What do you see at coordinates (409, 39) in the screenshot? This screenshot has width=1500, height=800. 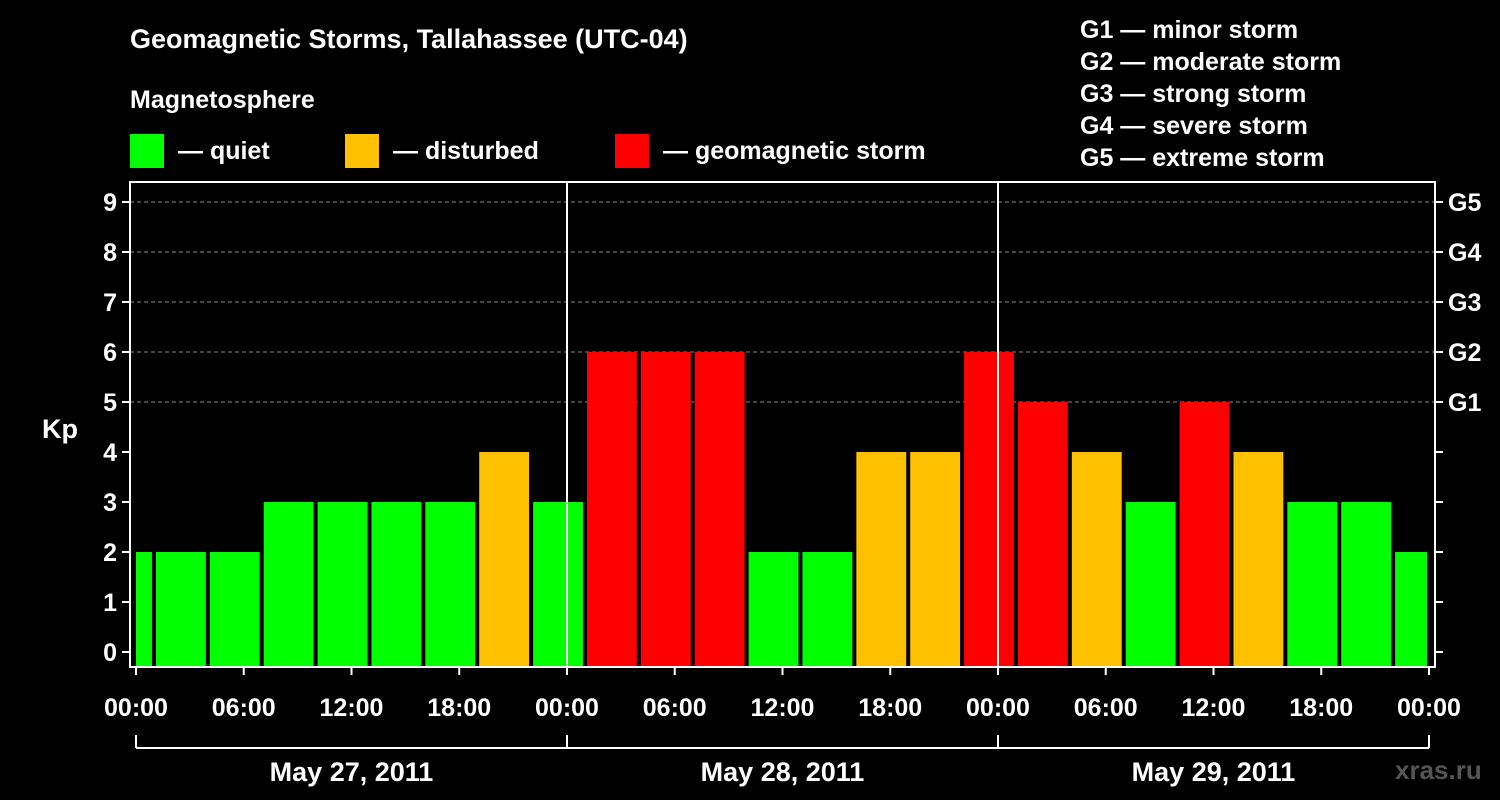 I see `chart-title: Geomagnetic Storms, Tallahassee (UTC-04)` at bounding box center [409, 39].